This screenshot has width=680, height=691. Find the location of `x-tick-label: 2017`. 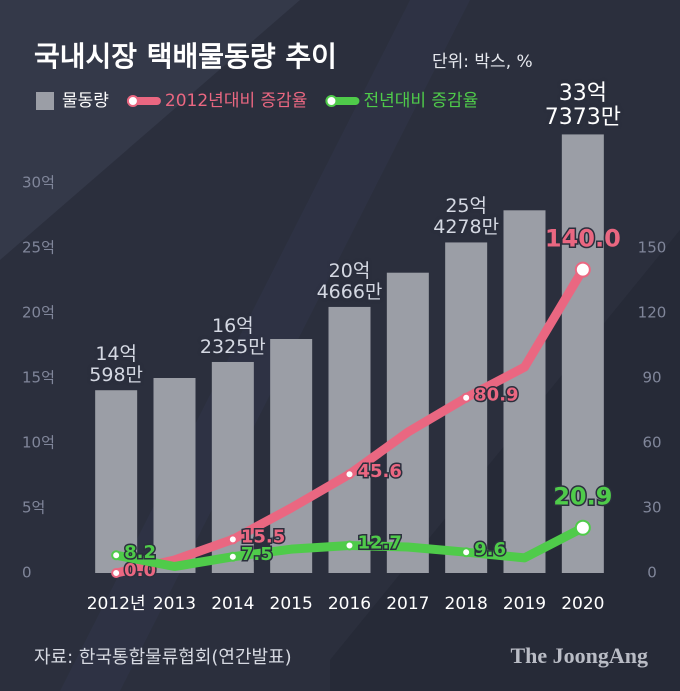

x-tick-label: 2017 is located at coordinates (407, 604).